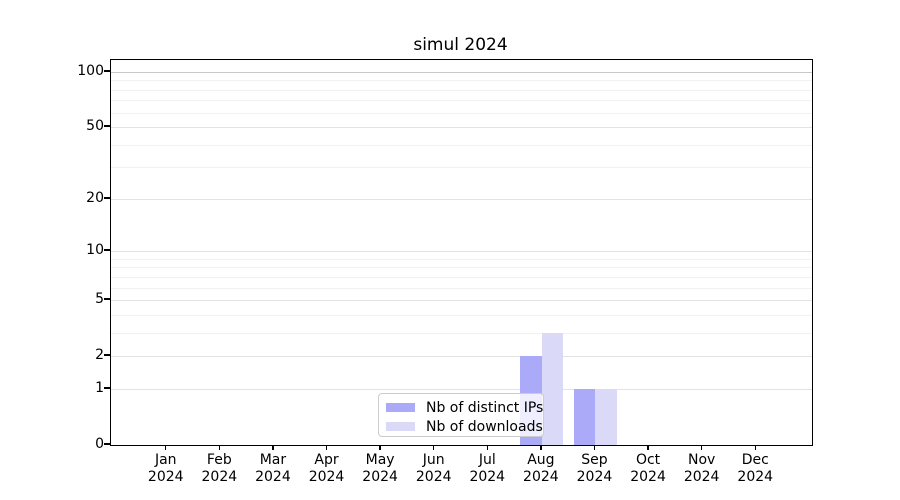 This screenshot has width=900, height=500. What do you see at coordinates (380, 468) in the screenshot?
I see `x-tick-label: May 2024` at bounding box center [380, 468].